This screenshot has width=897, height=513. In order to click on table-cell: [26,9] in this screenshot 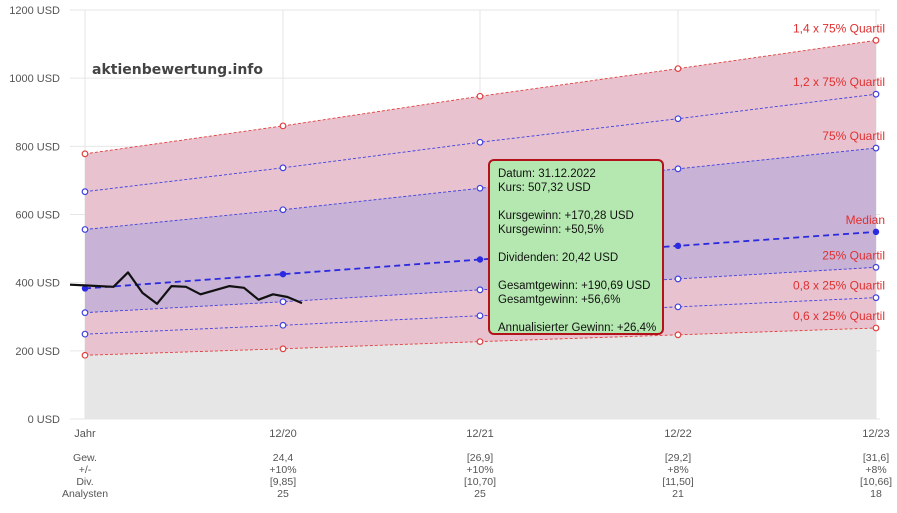, I will do `click(480, 458)`.